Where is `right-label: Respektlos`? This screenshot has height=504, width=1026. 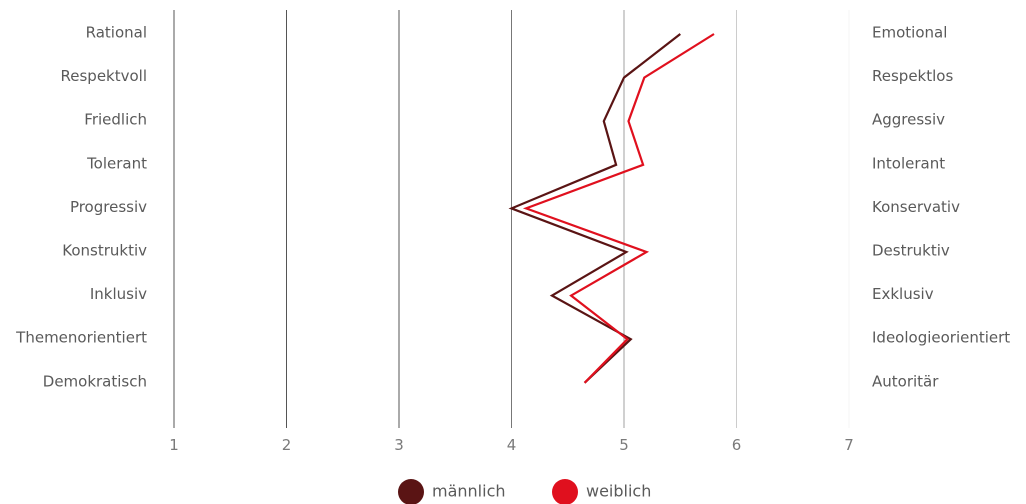
right-label: Respektlos is located at coordinates (912, 76).